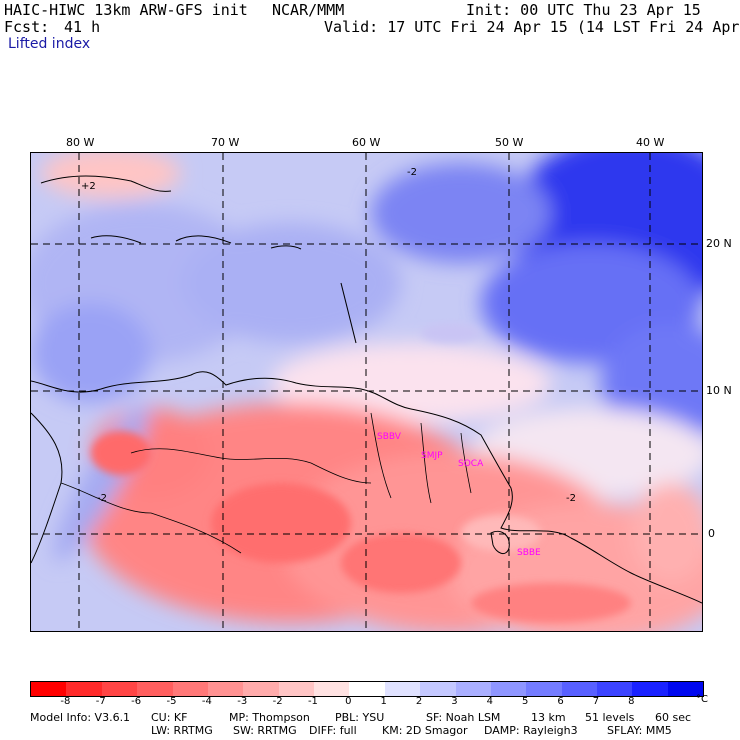 This screenshot has height=740, width=740. Describe the element at coordinates (489, 701) in the screenshot. I see `colorbar-tick-label: 4` at that location.